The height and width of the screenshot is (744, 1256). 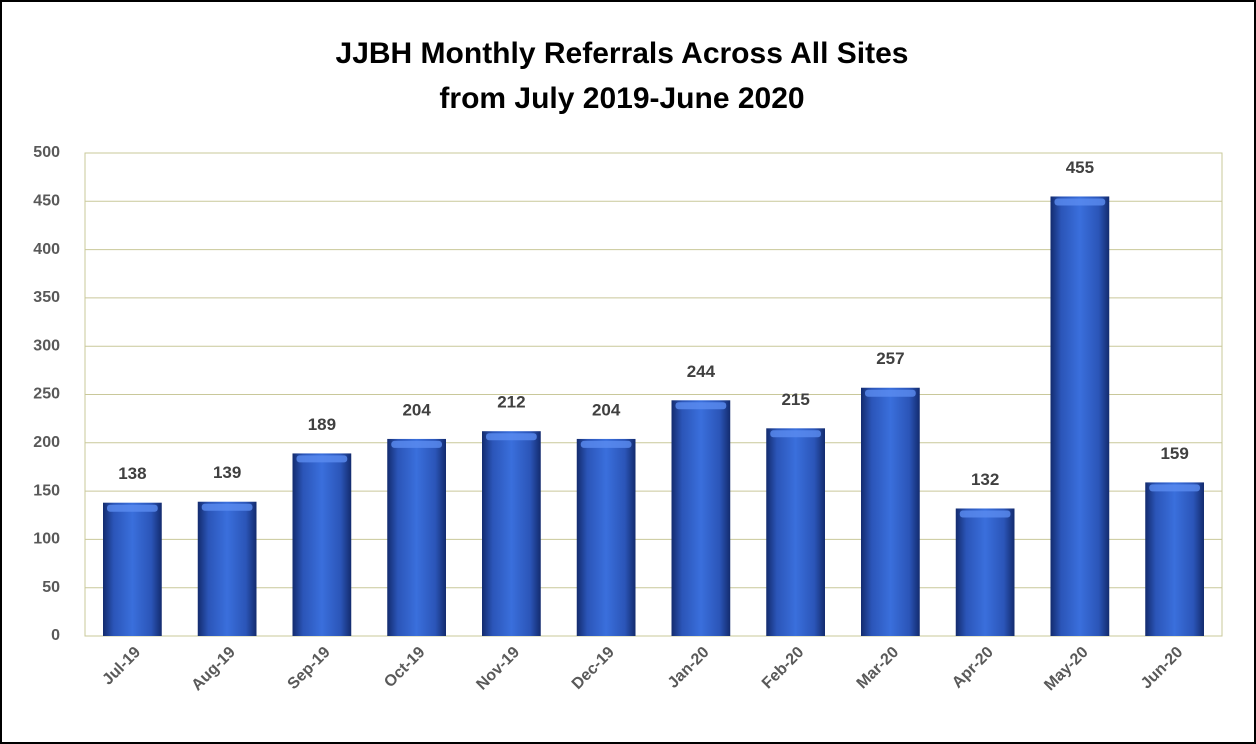 What do you see at coordinates (46, 490) in the screenshot?
I see `y-tick-label: 150` at bounding box center [46, 490].